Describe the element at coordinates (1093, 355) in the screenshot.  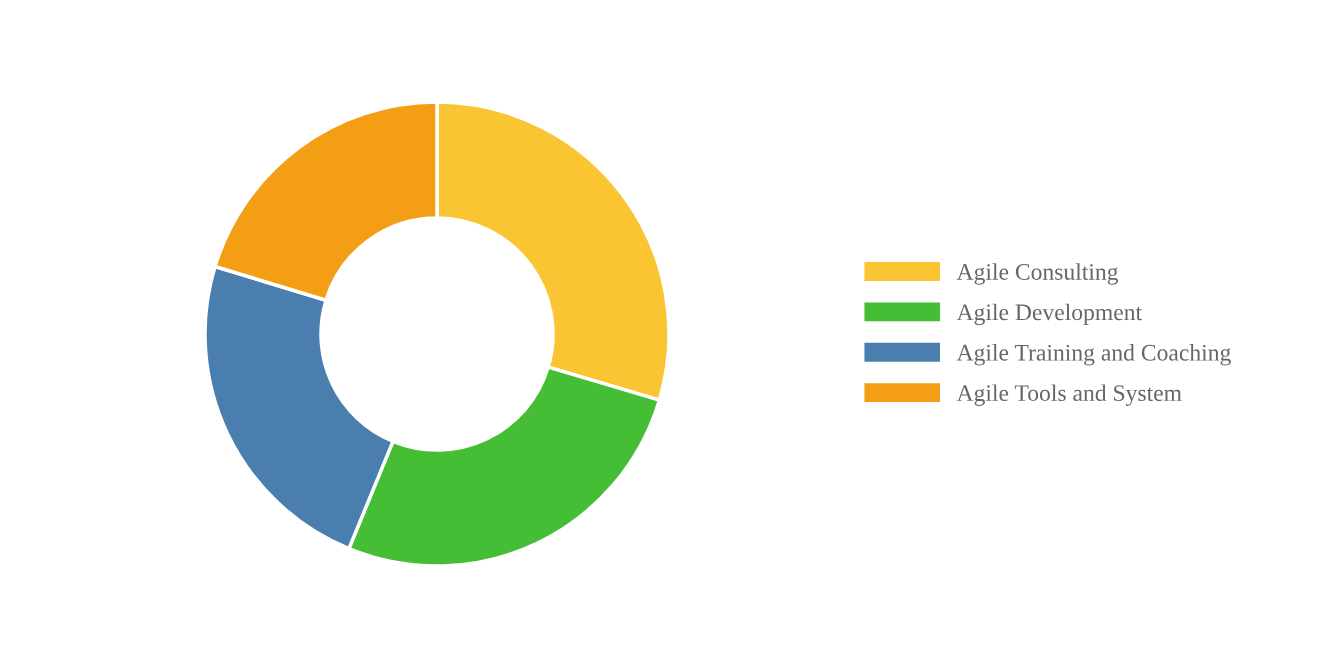
I see `legend-label: Agile Training and Coaching` at that location.